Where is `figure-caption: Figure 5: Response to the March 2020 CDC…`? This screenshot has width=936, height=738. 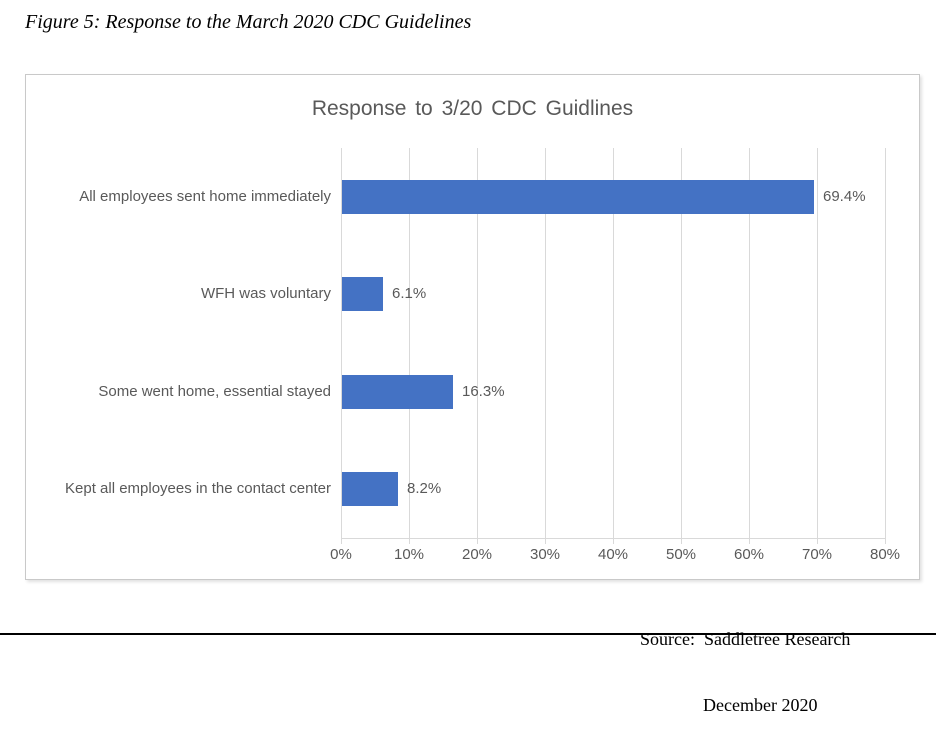 figure-caption: Figure 5: Response to the March 2020 CDC… is located at coordinates (248, 22).